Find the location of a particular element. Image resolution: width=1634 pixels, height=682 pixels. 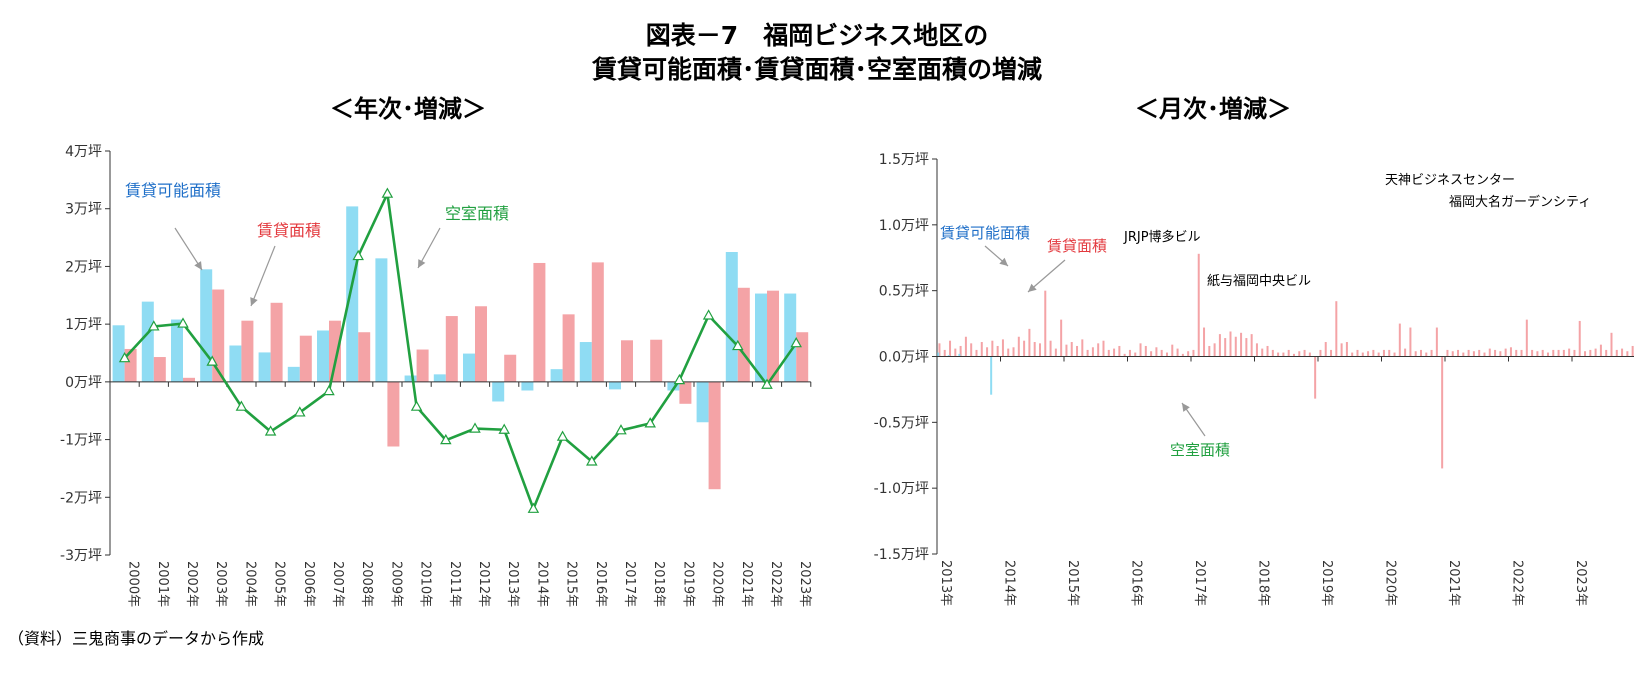

monthly-x-tick-label: 2014年 is located at coordinates (1009, 583).